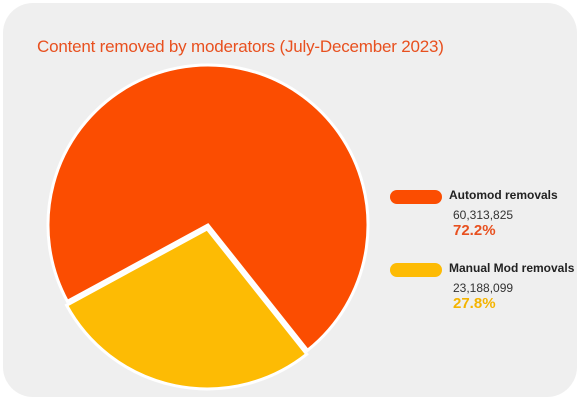 The image size is (582, 402). I want to click on legend-percent-automod: 72.2%, so click(474, 230).